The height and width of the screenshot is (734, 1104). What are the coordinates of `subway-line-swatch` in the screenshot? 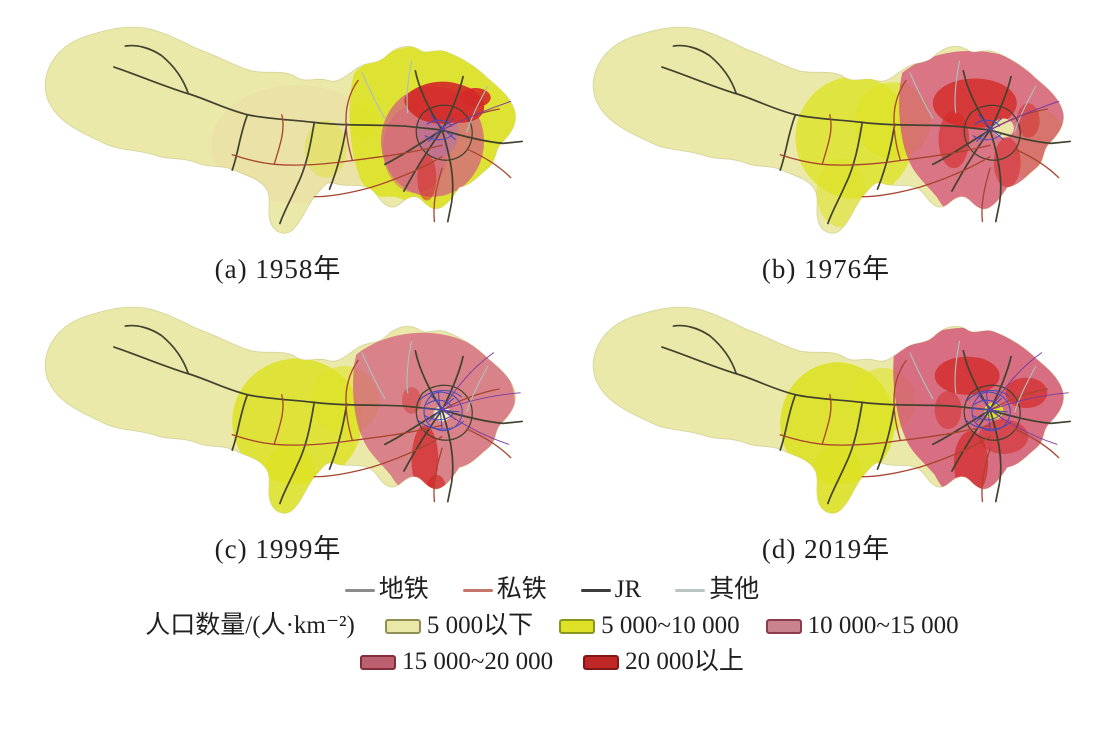 It's located at (359, 590).